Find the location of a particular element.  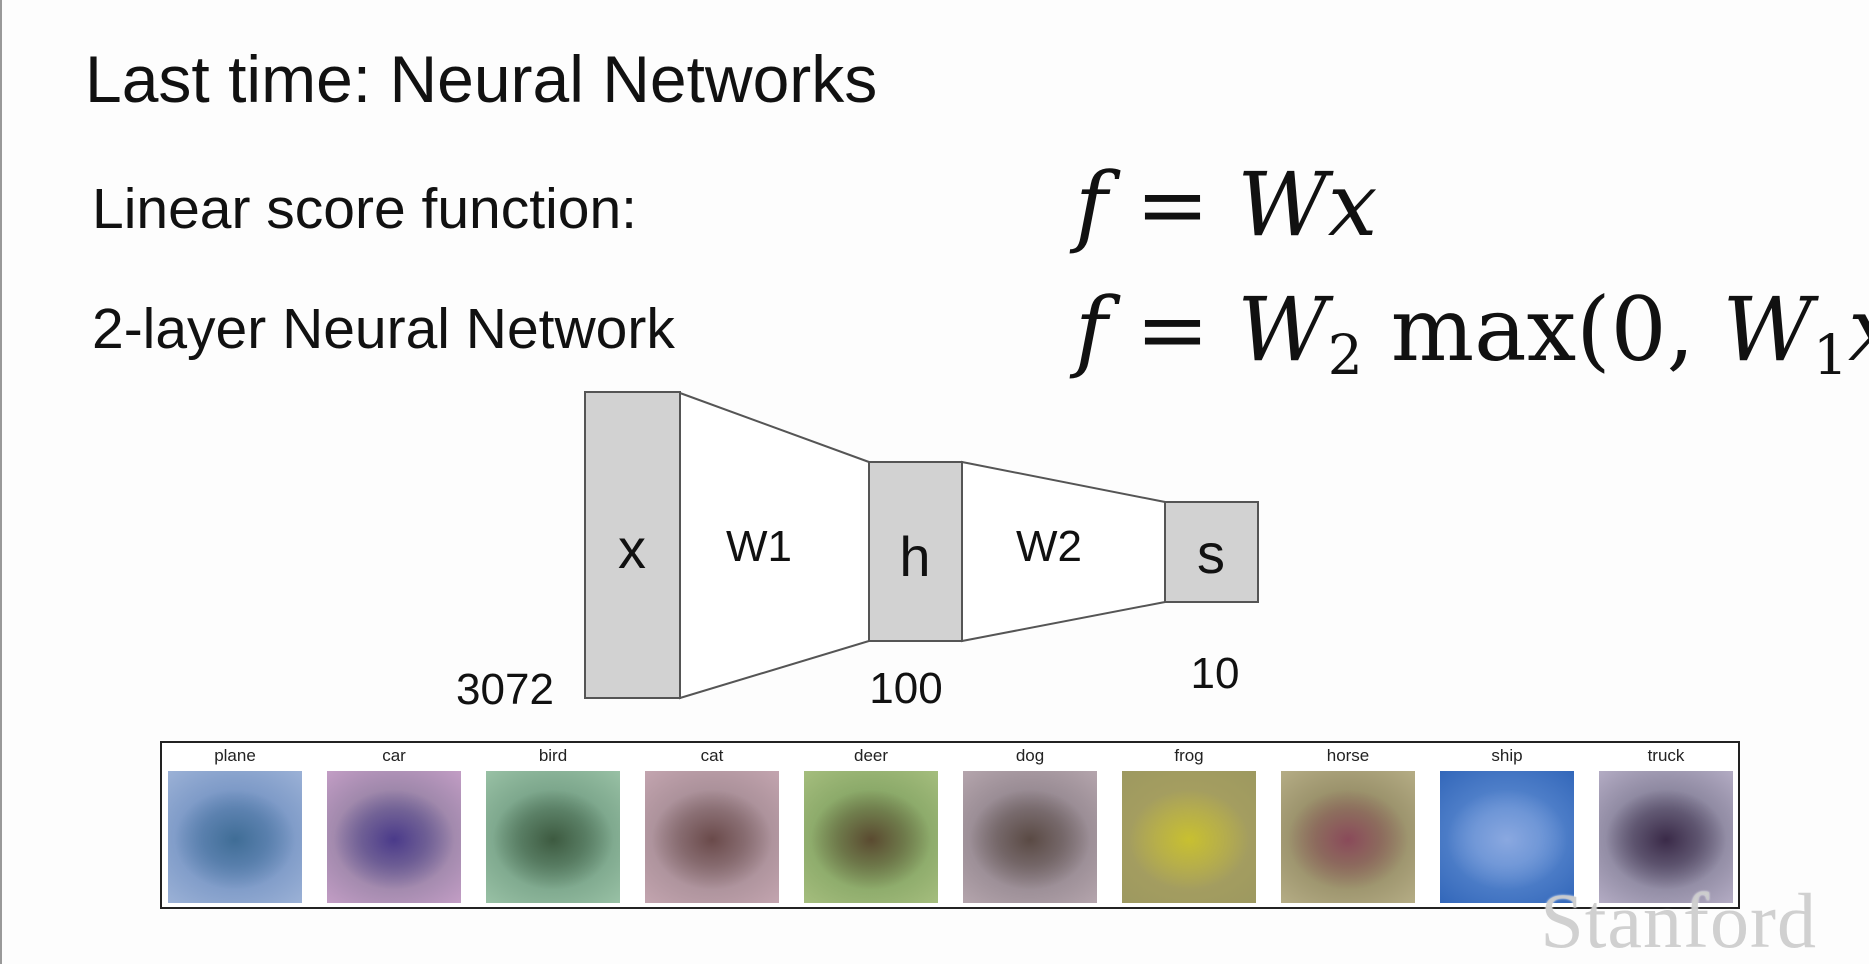

template-tile: plane is located at coordinates (235, 826).